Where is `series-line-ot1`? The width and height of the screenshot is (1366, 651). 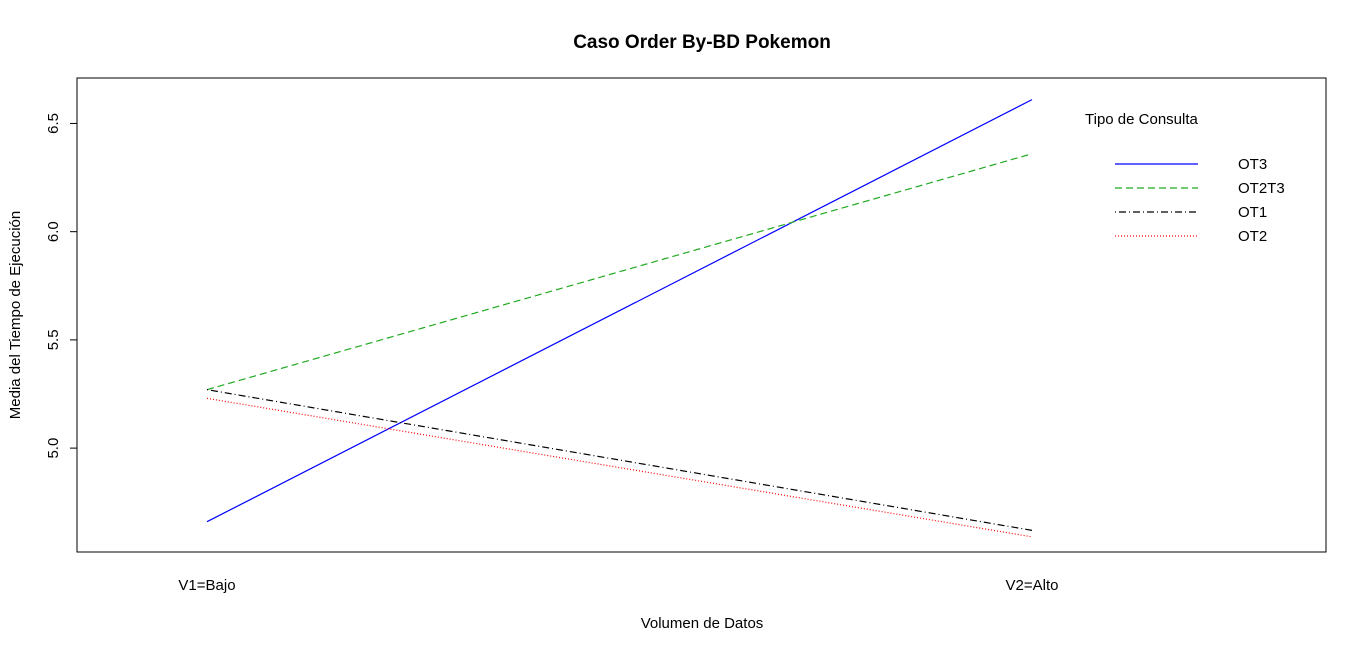
series-line-ot1 is located at coordinates (619, 460).